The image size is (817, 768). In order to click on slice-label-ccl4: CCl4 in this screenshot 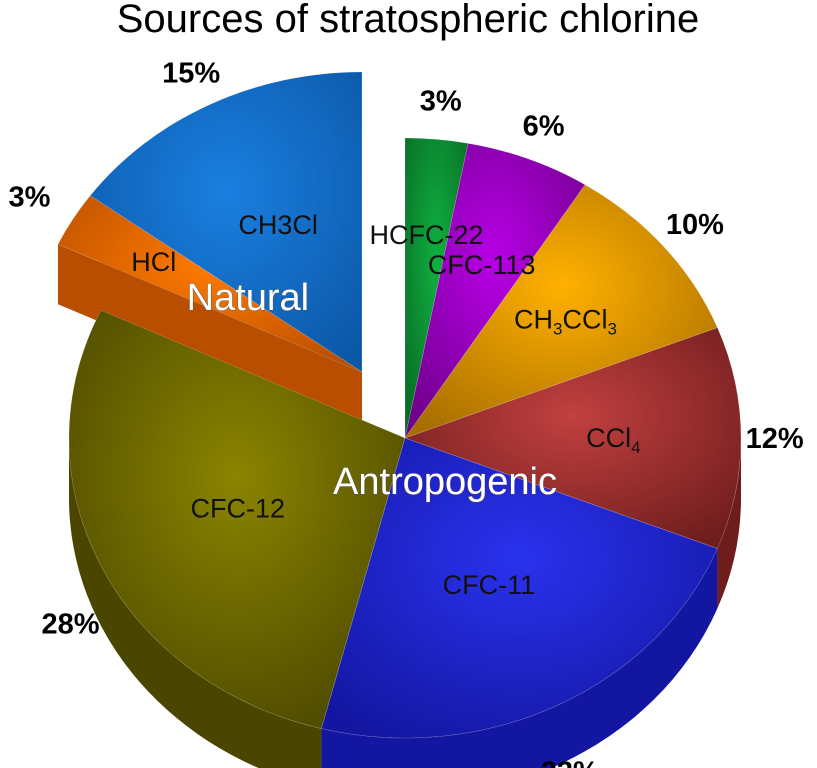, I will do `click(613, 440)`.